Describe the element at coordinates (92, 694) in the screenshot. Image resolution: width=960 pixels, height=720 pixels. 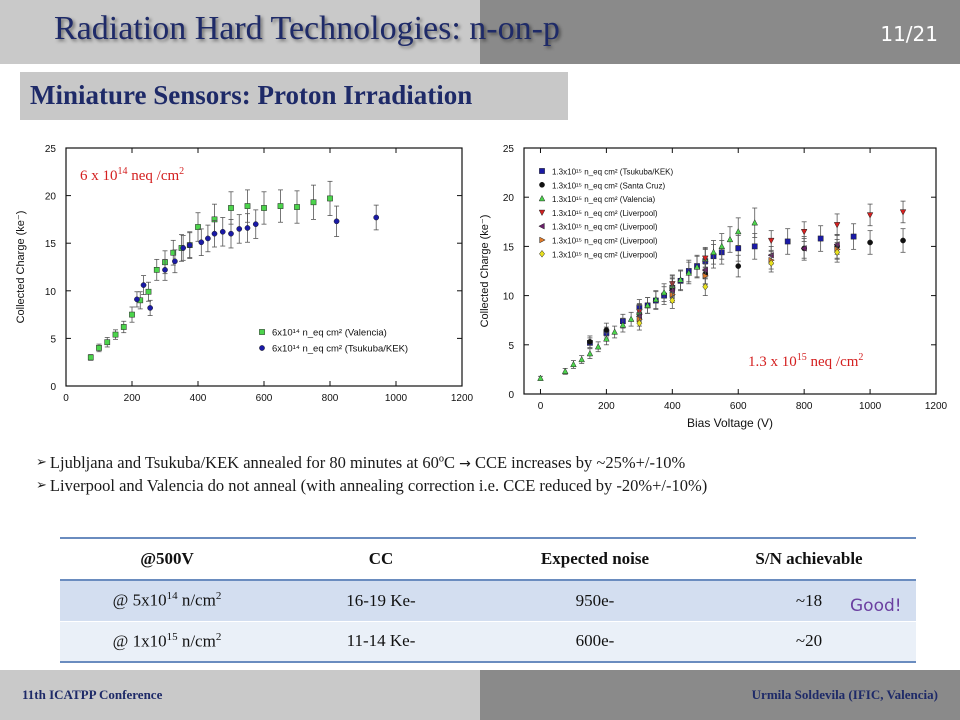
I see `footer-conference: 11th ICATPP Conference` at that location.